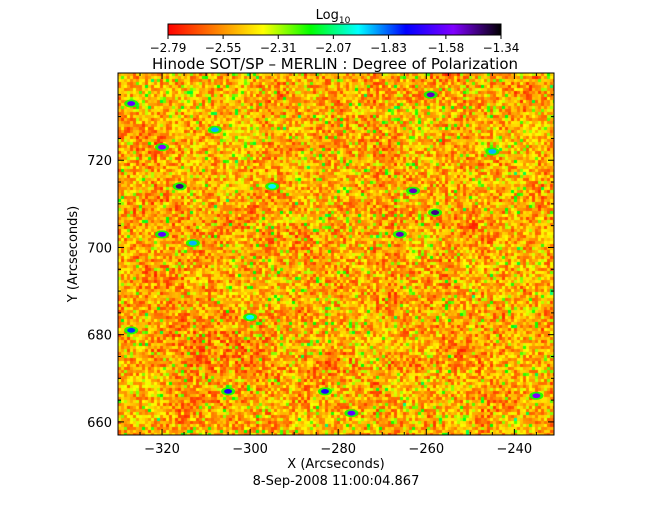 This screenshot has width=670, height=516. What do you see at coordinates (335, 464) in the screenshot?
I see `x-axis-label: X (Arcseconds)` at bounding box center [335, 464].